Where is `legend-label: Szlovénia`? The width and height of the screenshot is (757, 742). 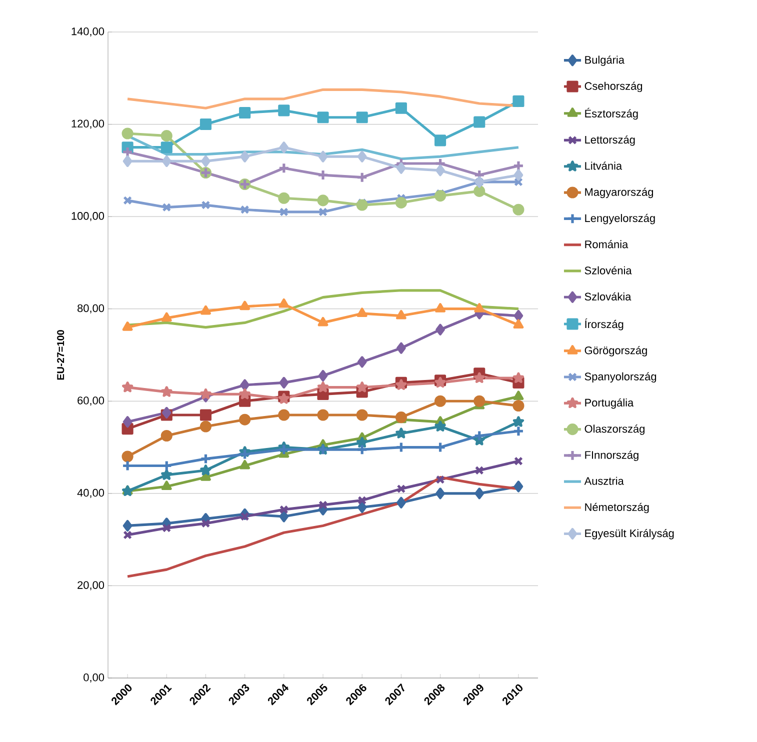
legend-label: Szlovénia is located at coordinates (608, 270).